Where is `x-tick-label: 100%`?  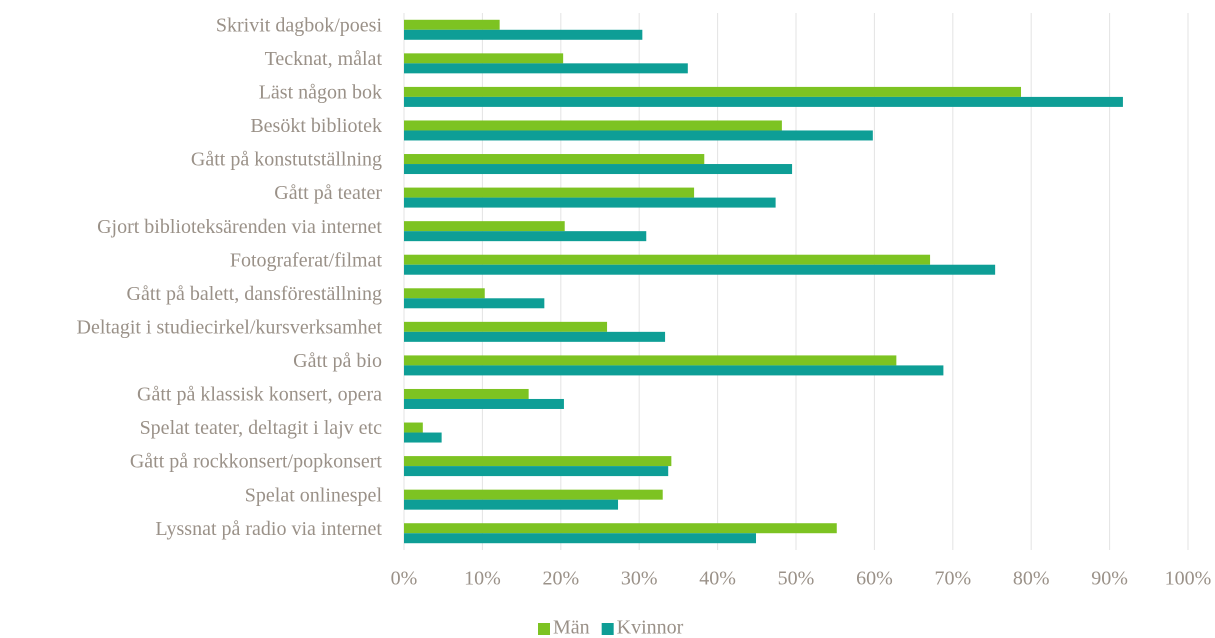
x-tick-label: 100% is located at coordinates (1188, 579).